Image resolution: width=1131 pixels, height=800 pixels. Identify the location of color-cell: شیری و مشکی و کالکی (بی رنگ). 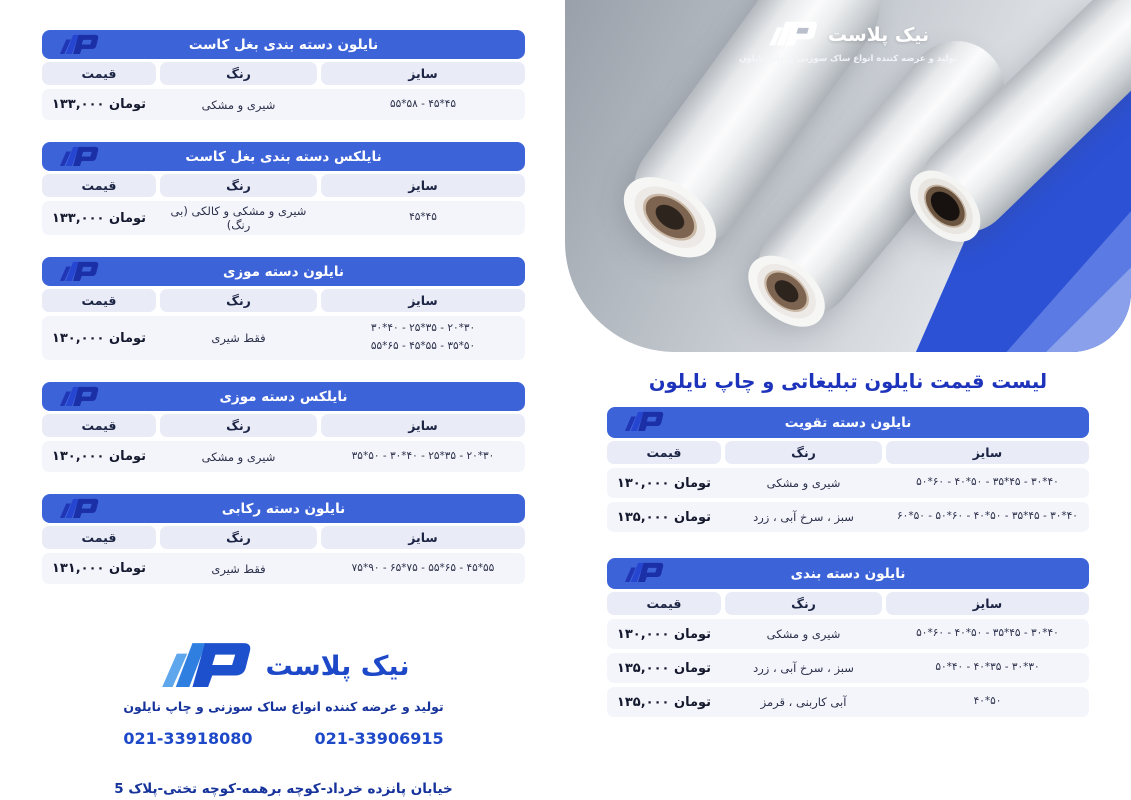
(238, 218).